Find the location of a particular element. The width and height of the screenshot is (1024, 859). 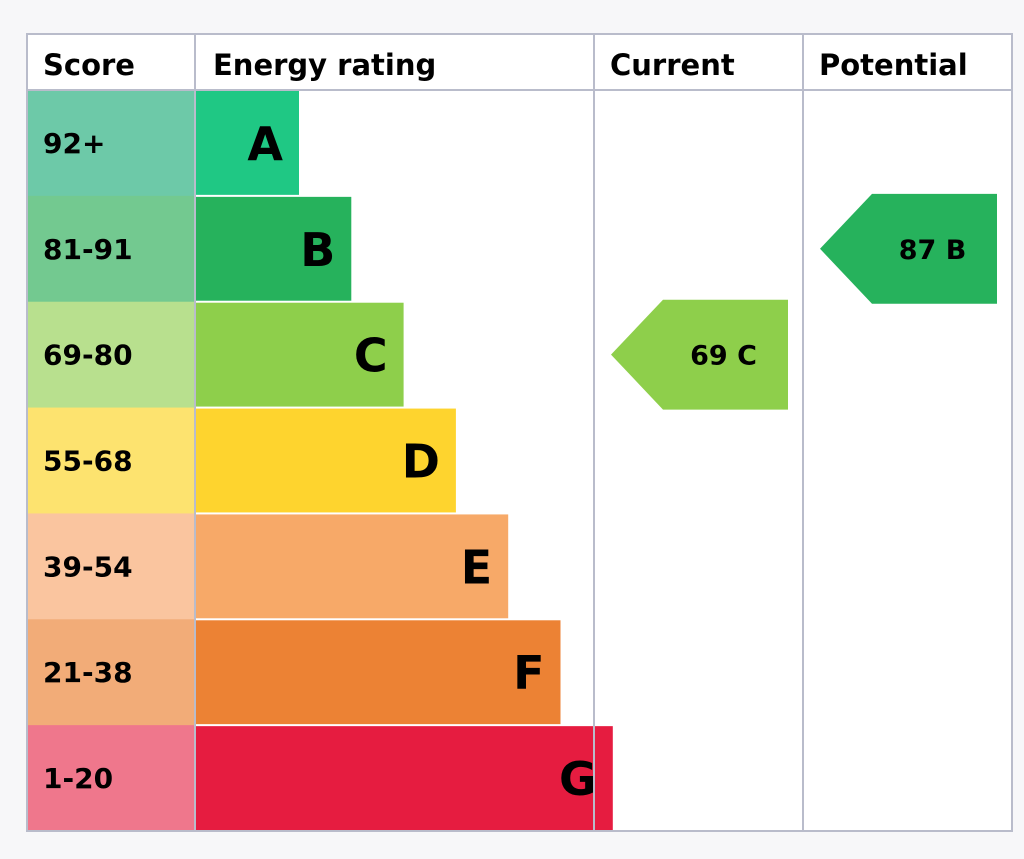

rating-letter-f: F is located at coordinates (528, 673).